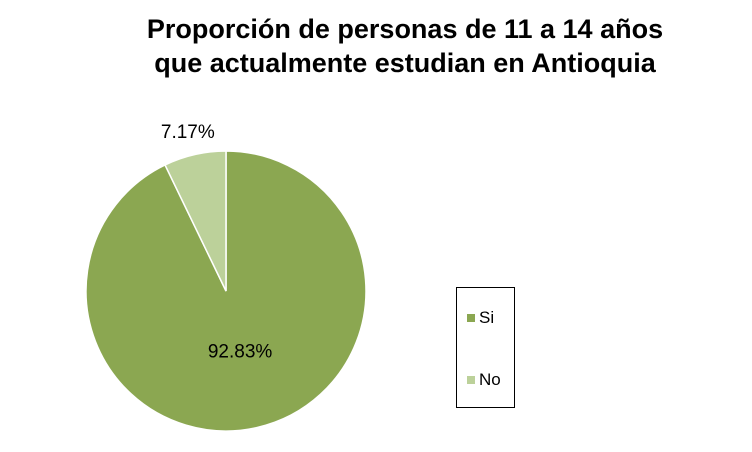  What do you see at coordinates (485, 347) in the screenshot?
I see `legend: Si No` at bounding box center [485, 347].